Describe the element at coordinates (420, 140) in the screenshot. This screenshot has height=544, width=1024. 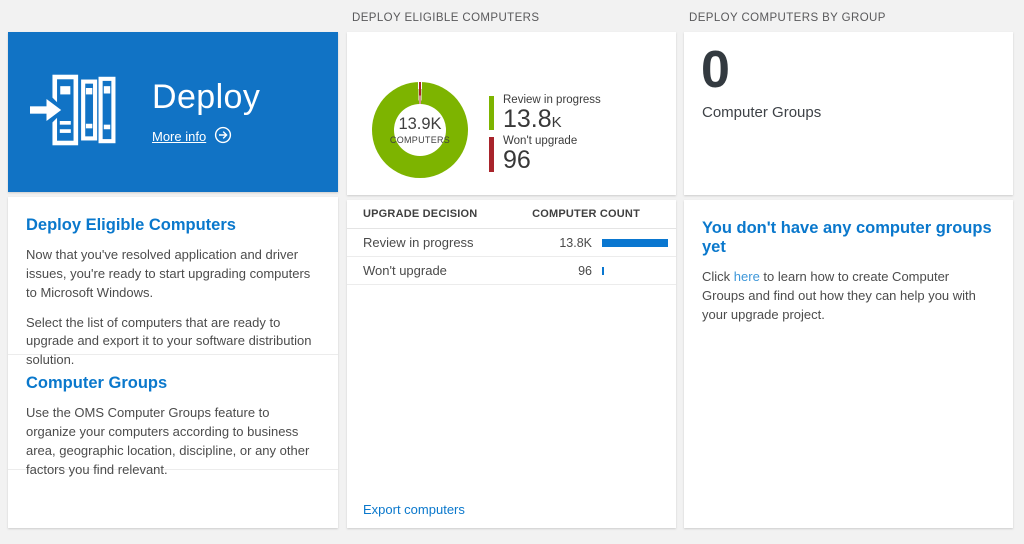
I see `donut-center-label: COMPUTERS` at that location.